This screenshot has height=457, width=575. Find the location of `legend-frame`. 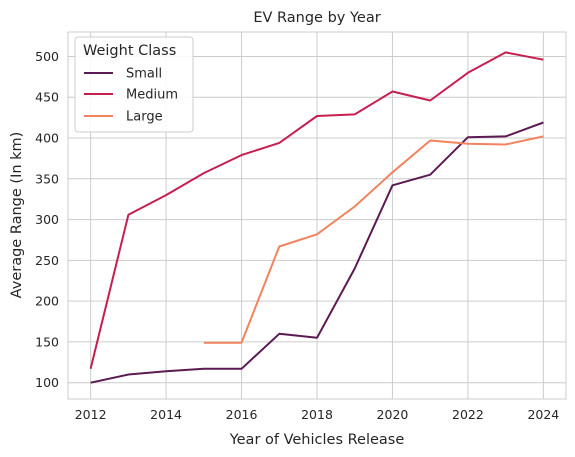

legend-frame is located at coordinates (134, 84).